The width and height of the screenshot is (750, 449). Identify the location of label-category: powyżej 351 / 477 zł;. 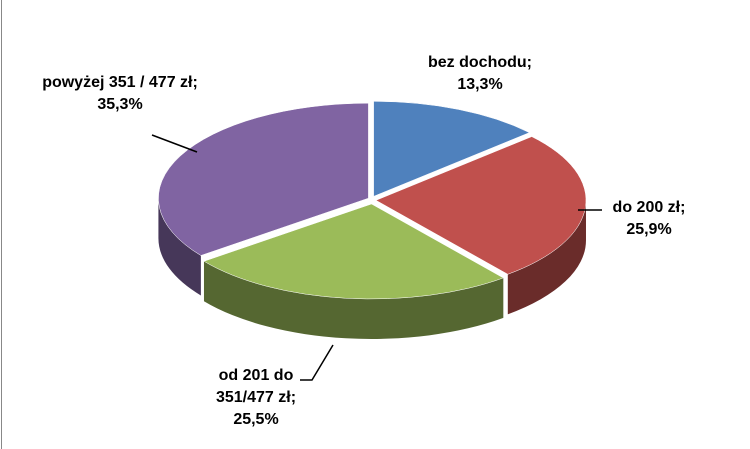
(120, 82).